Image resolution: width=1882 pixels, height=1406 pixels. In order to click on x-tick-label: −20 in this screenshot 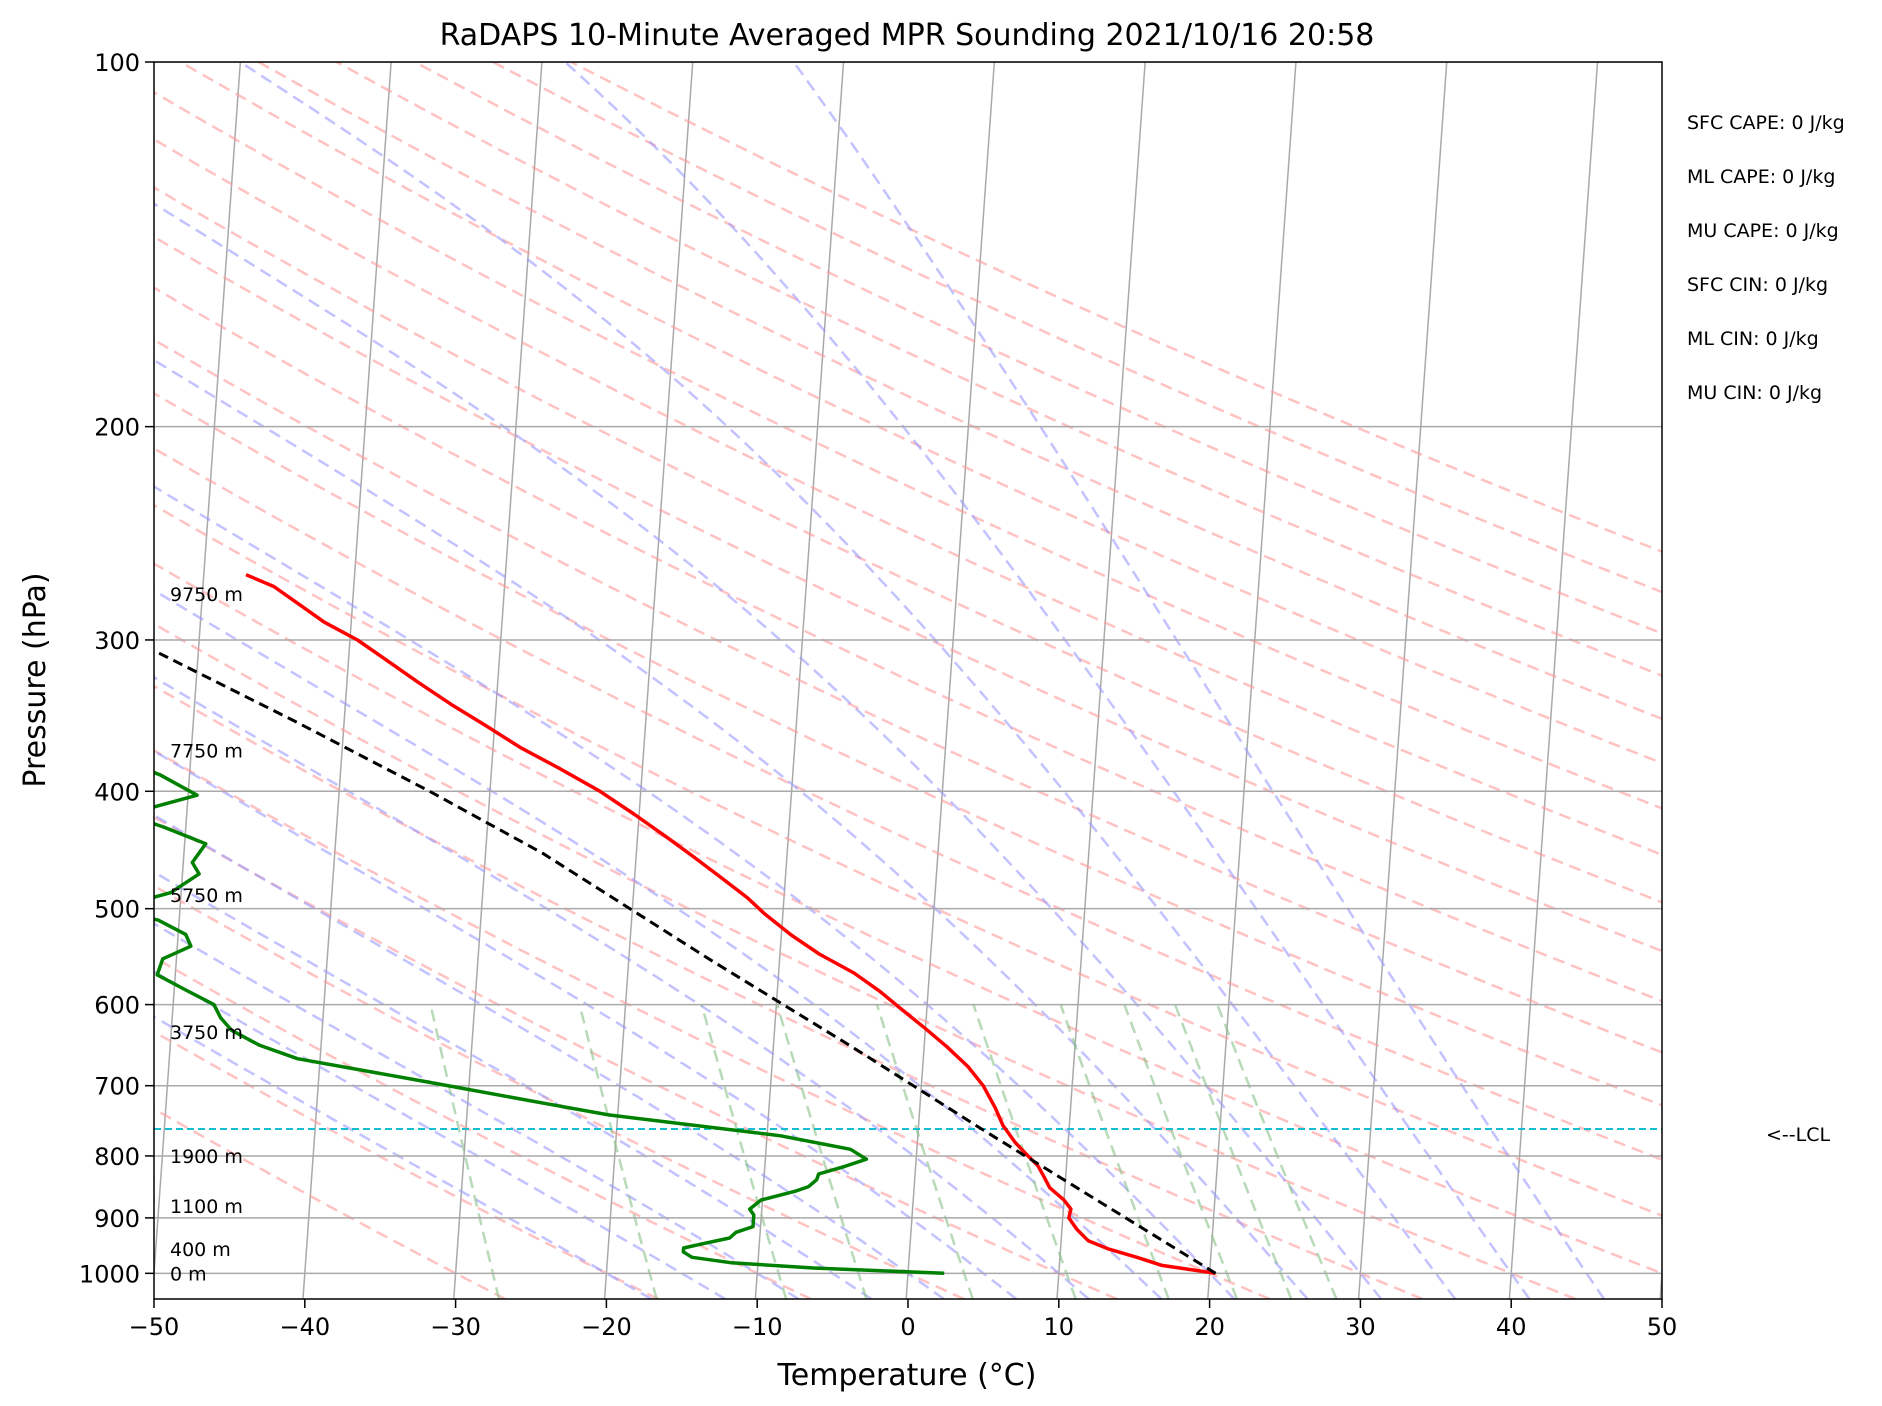, I will do `click(606, 1327)`.